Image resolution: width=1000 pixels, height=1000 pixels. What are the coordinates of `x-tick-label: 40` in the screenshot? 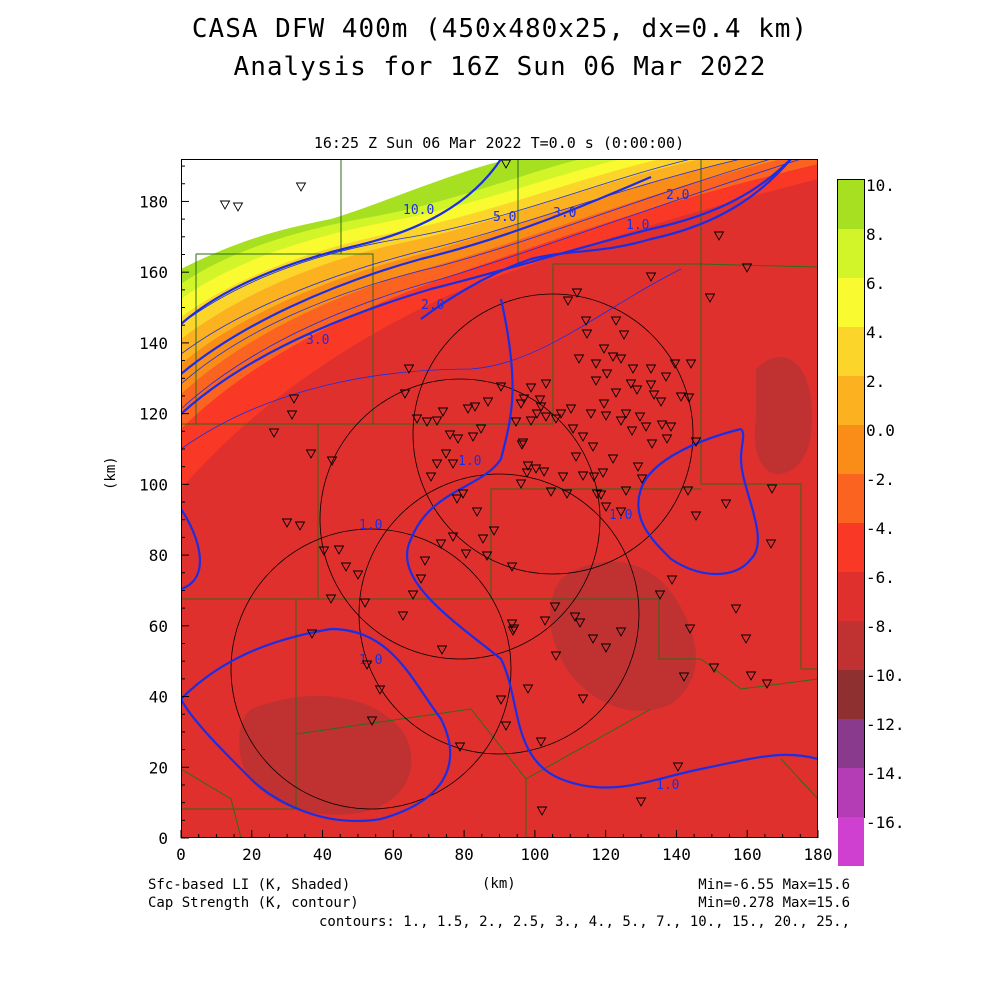 It's located at (322, 854).